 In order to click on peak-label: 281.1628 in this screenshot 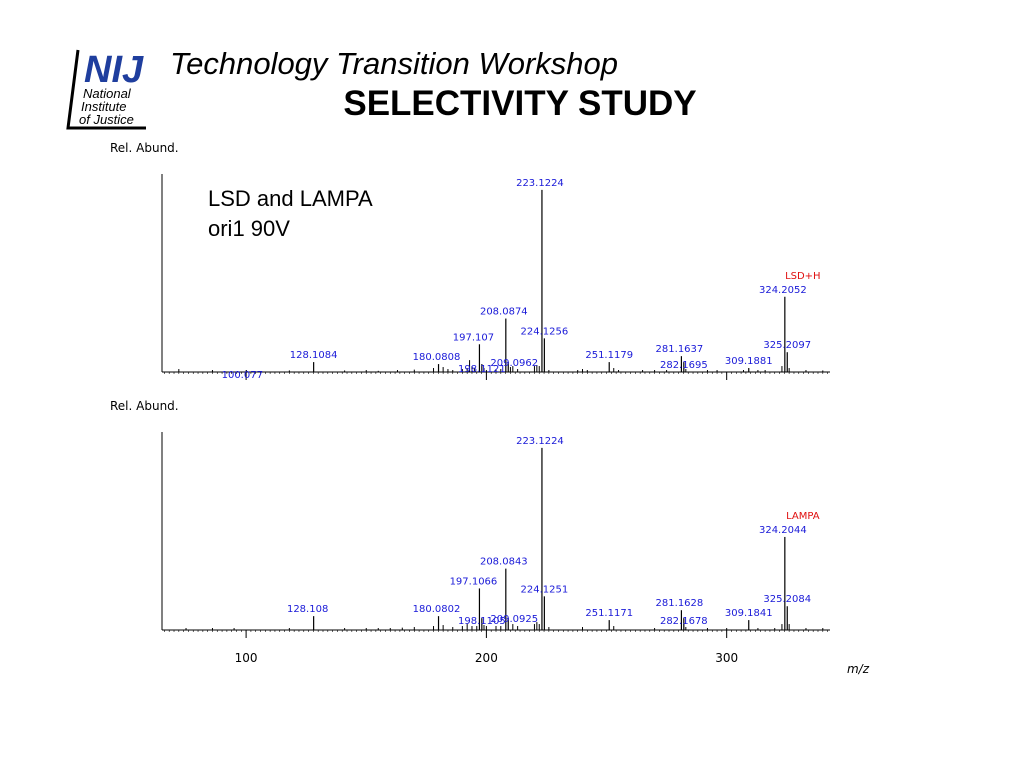, I will do `click(680, 603)`.